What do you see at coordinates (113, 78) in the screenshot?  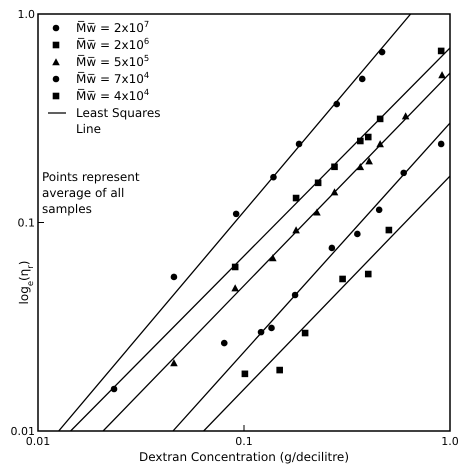 I see `legend-label: M̅w̅ = 7x10$^{4}$` at bounding box center [113, 78].